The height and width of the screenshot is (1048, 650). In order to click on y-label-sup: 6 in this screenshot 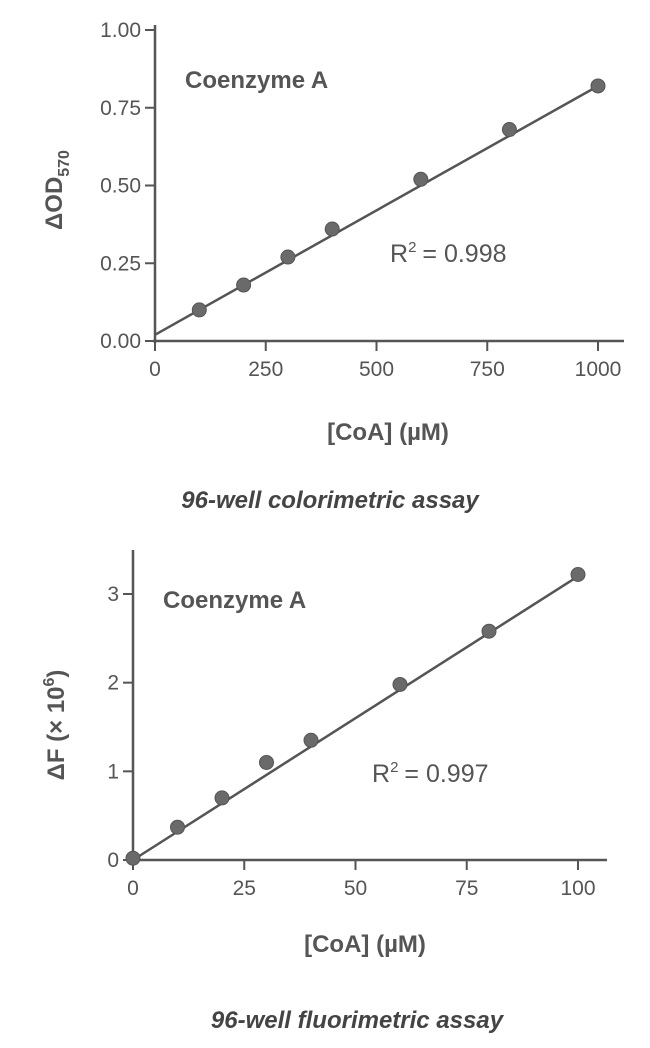, I will do `click(49, 681)`.